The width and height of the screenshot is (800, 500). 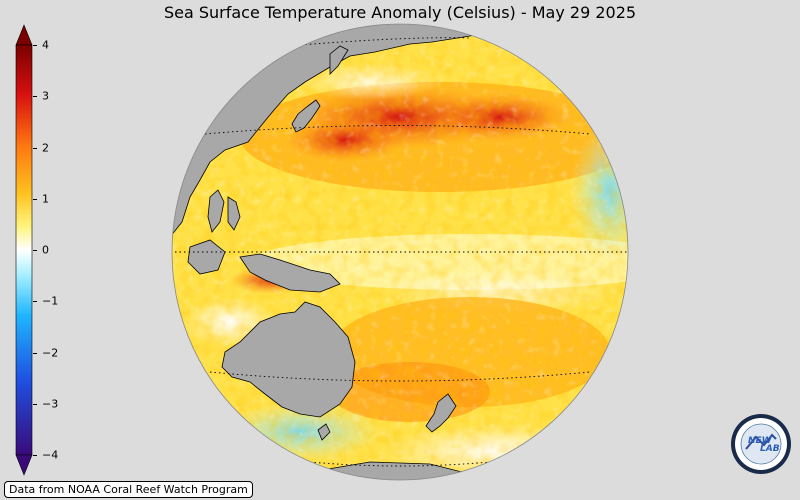 I want to click on graticule-30n, so click(x=397, y=130).